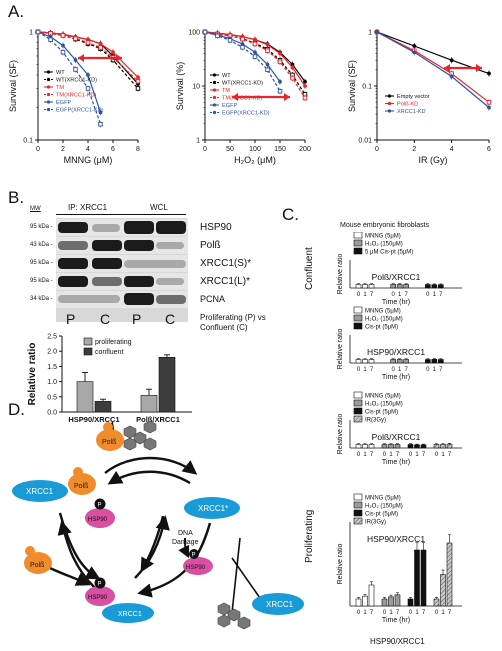 The height and width of the screenshot is (651, 502). What do you see at coordinates (242, 84) in the screenshot?
I see `legend-entry: WT(XRCC1-KD)` at bounding box center [242, 84].